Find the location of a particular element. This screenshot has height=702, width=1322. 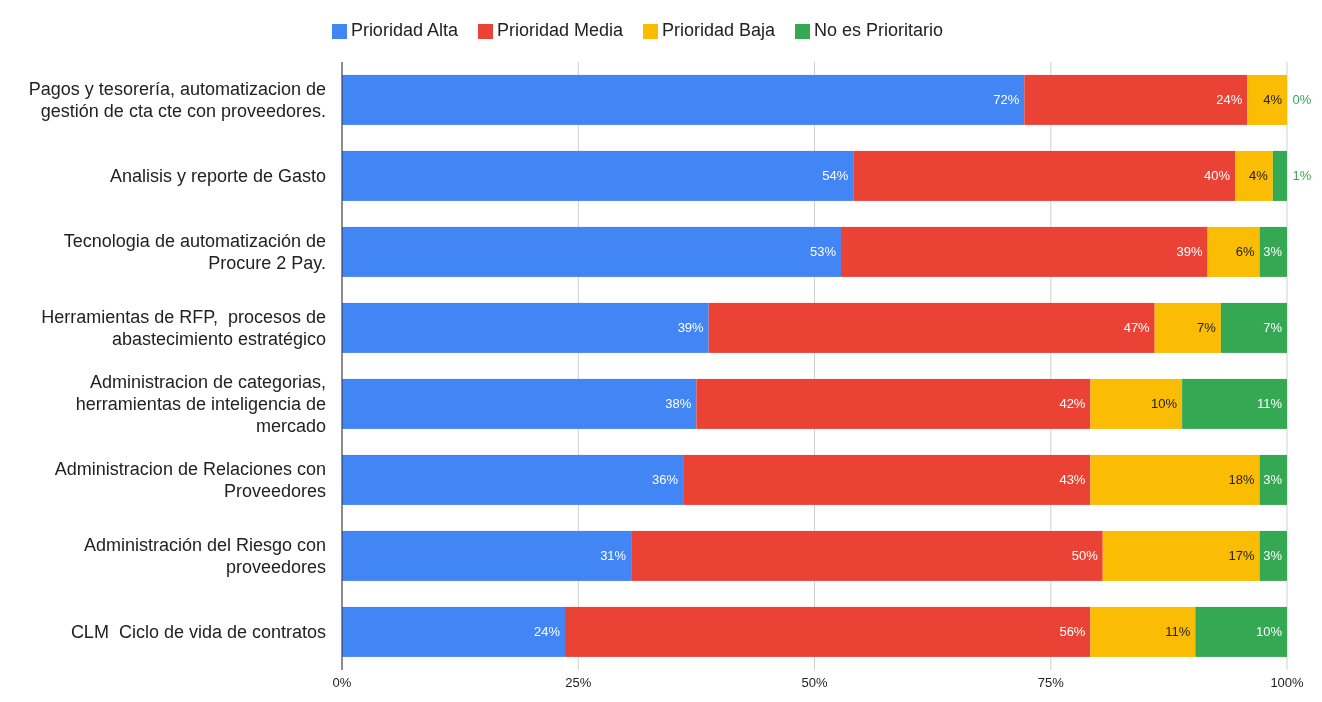

y-tick-label: Pagos y tesorería, automatizacion de gestión de cta cte con proveedores. is located at coordinates (177, 100).